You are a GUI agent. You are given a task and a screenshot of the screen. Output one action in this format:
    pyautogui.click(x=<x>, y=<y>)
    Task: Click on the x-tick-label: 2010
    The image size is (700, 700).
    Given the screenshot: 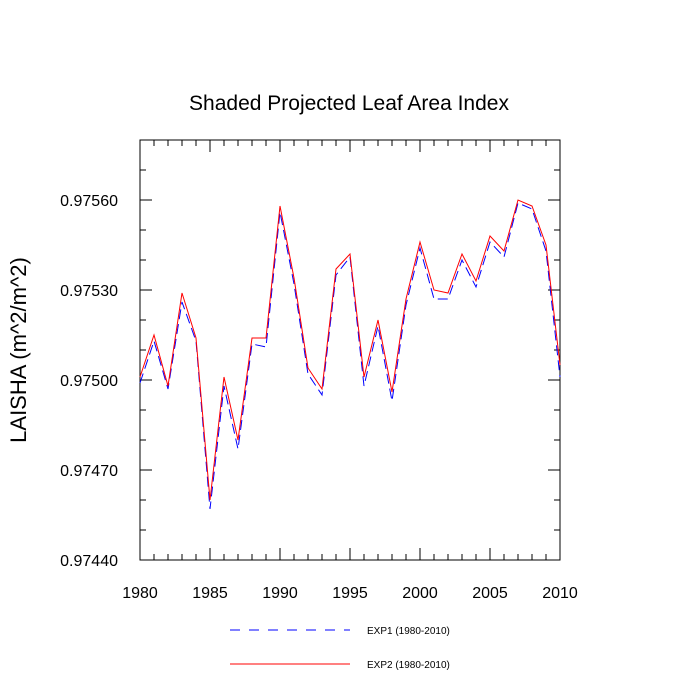 What is the action you would take?
    pyautogui.click(x=560, y=593)
    